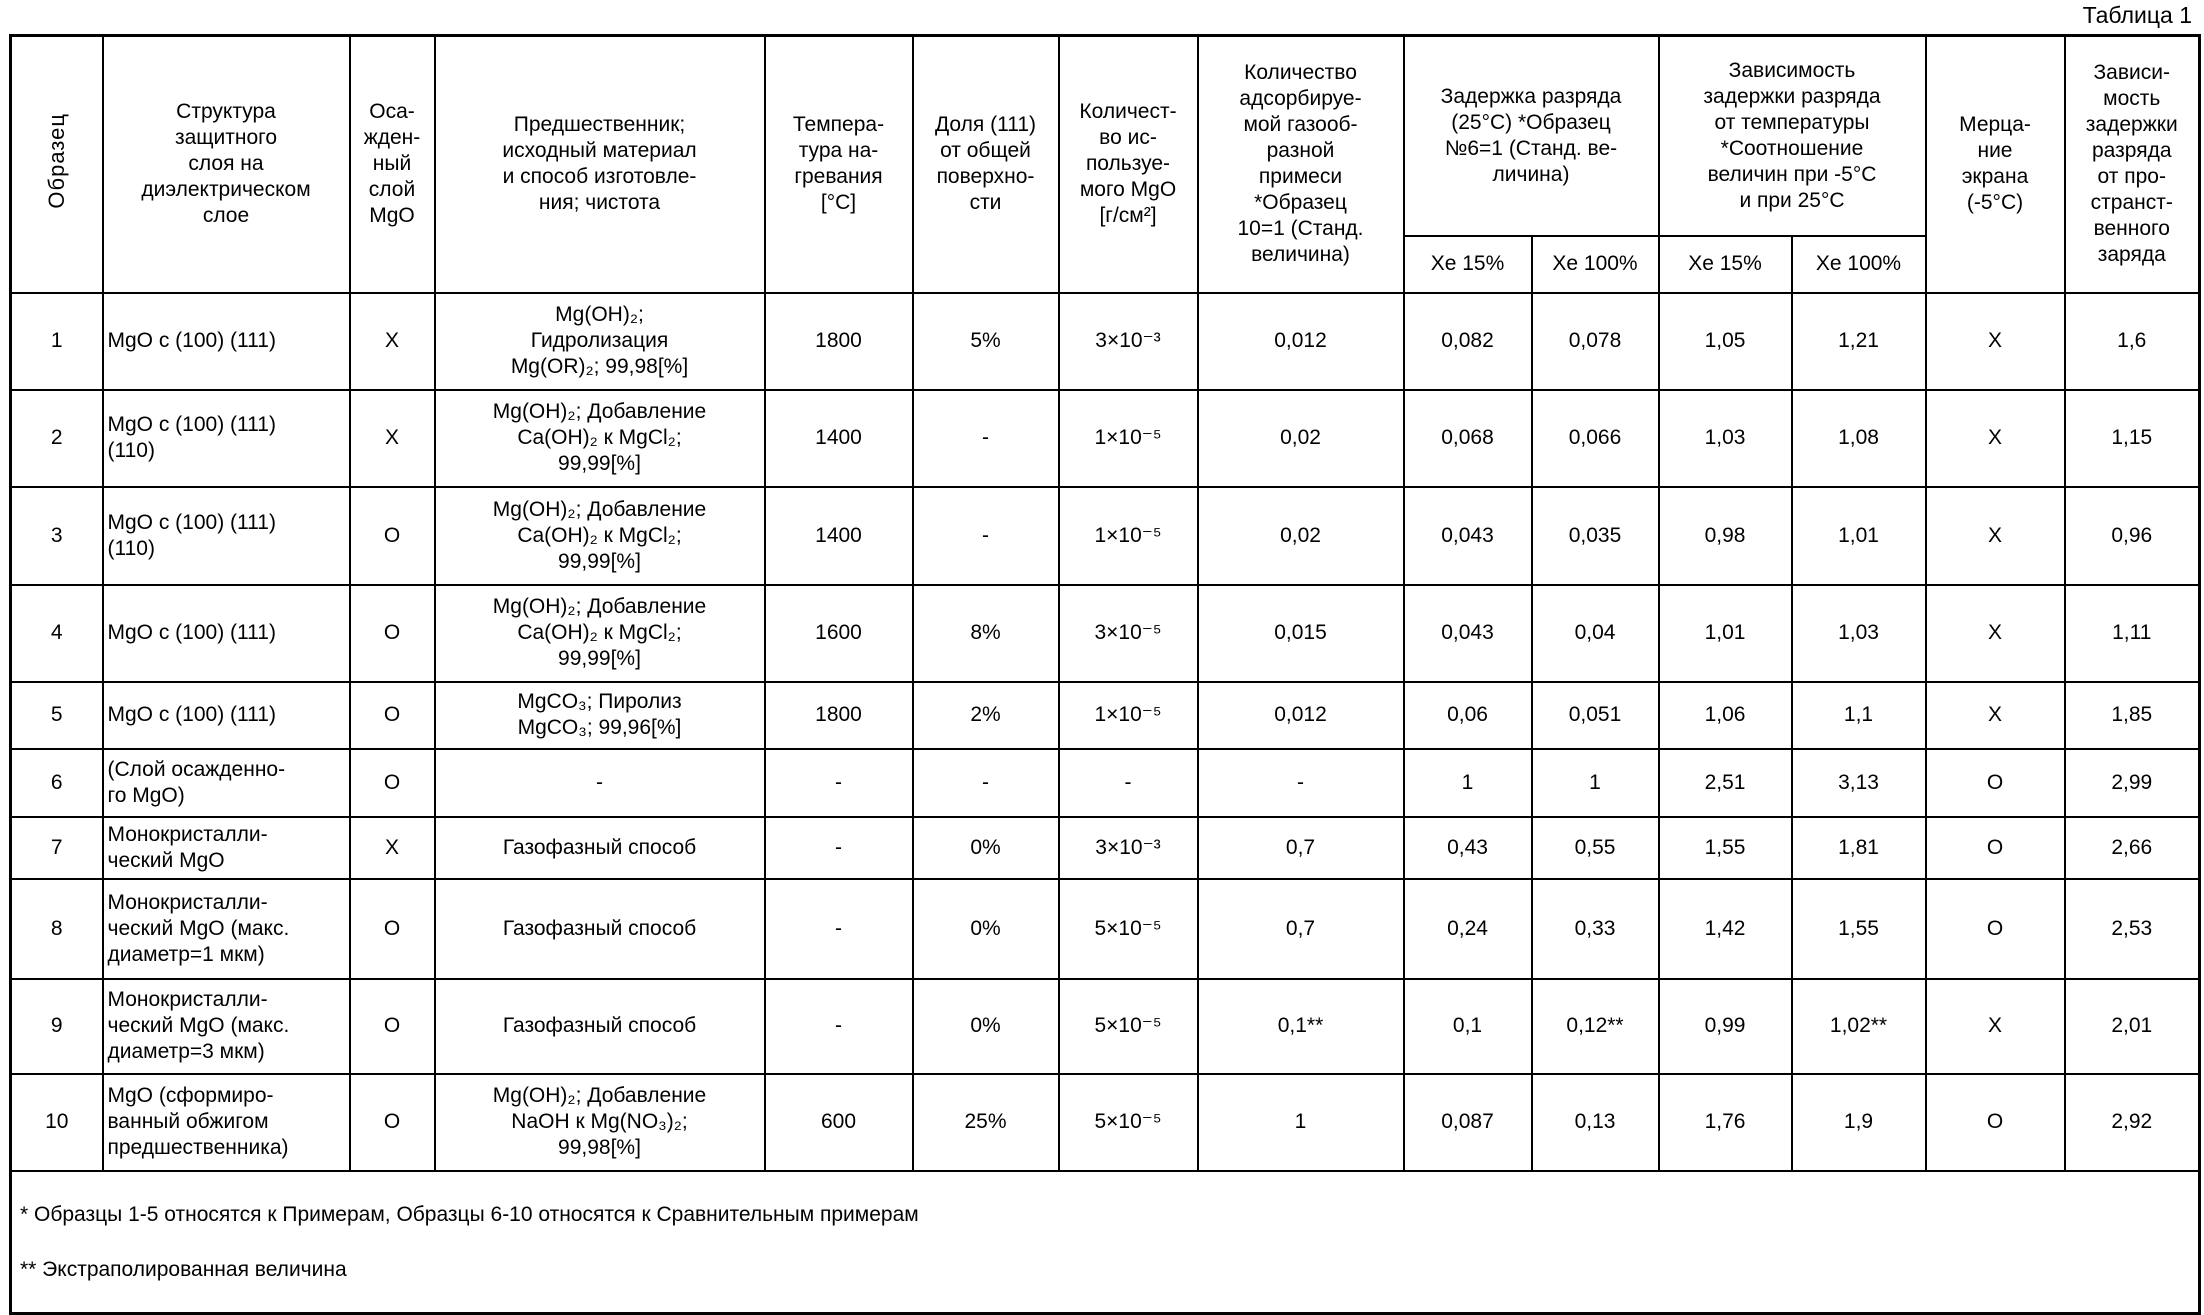 This screenshot has height=1315, width=2204. What do you see at coordinates (1467, 847) in the screenshot?
I see `cell-delay-xe15: 0,43` at bounding box center [1467, 847].